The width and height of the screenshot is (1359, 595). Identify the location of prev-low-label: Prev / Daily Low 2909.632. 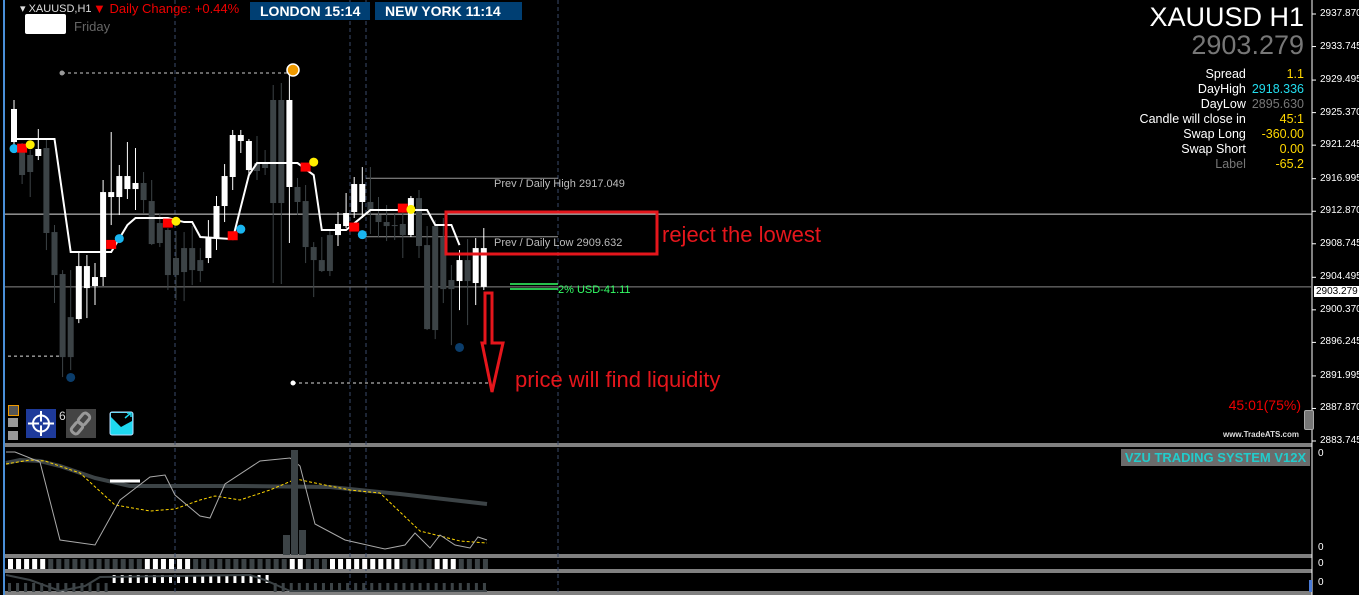
(558, 243).